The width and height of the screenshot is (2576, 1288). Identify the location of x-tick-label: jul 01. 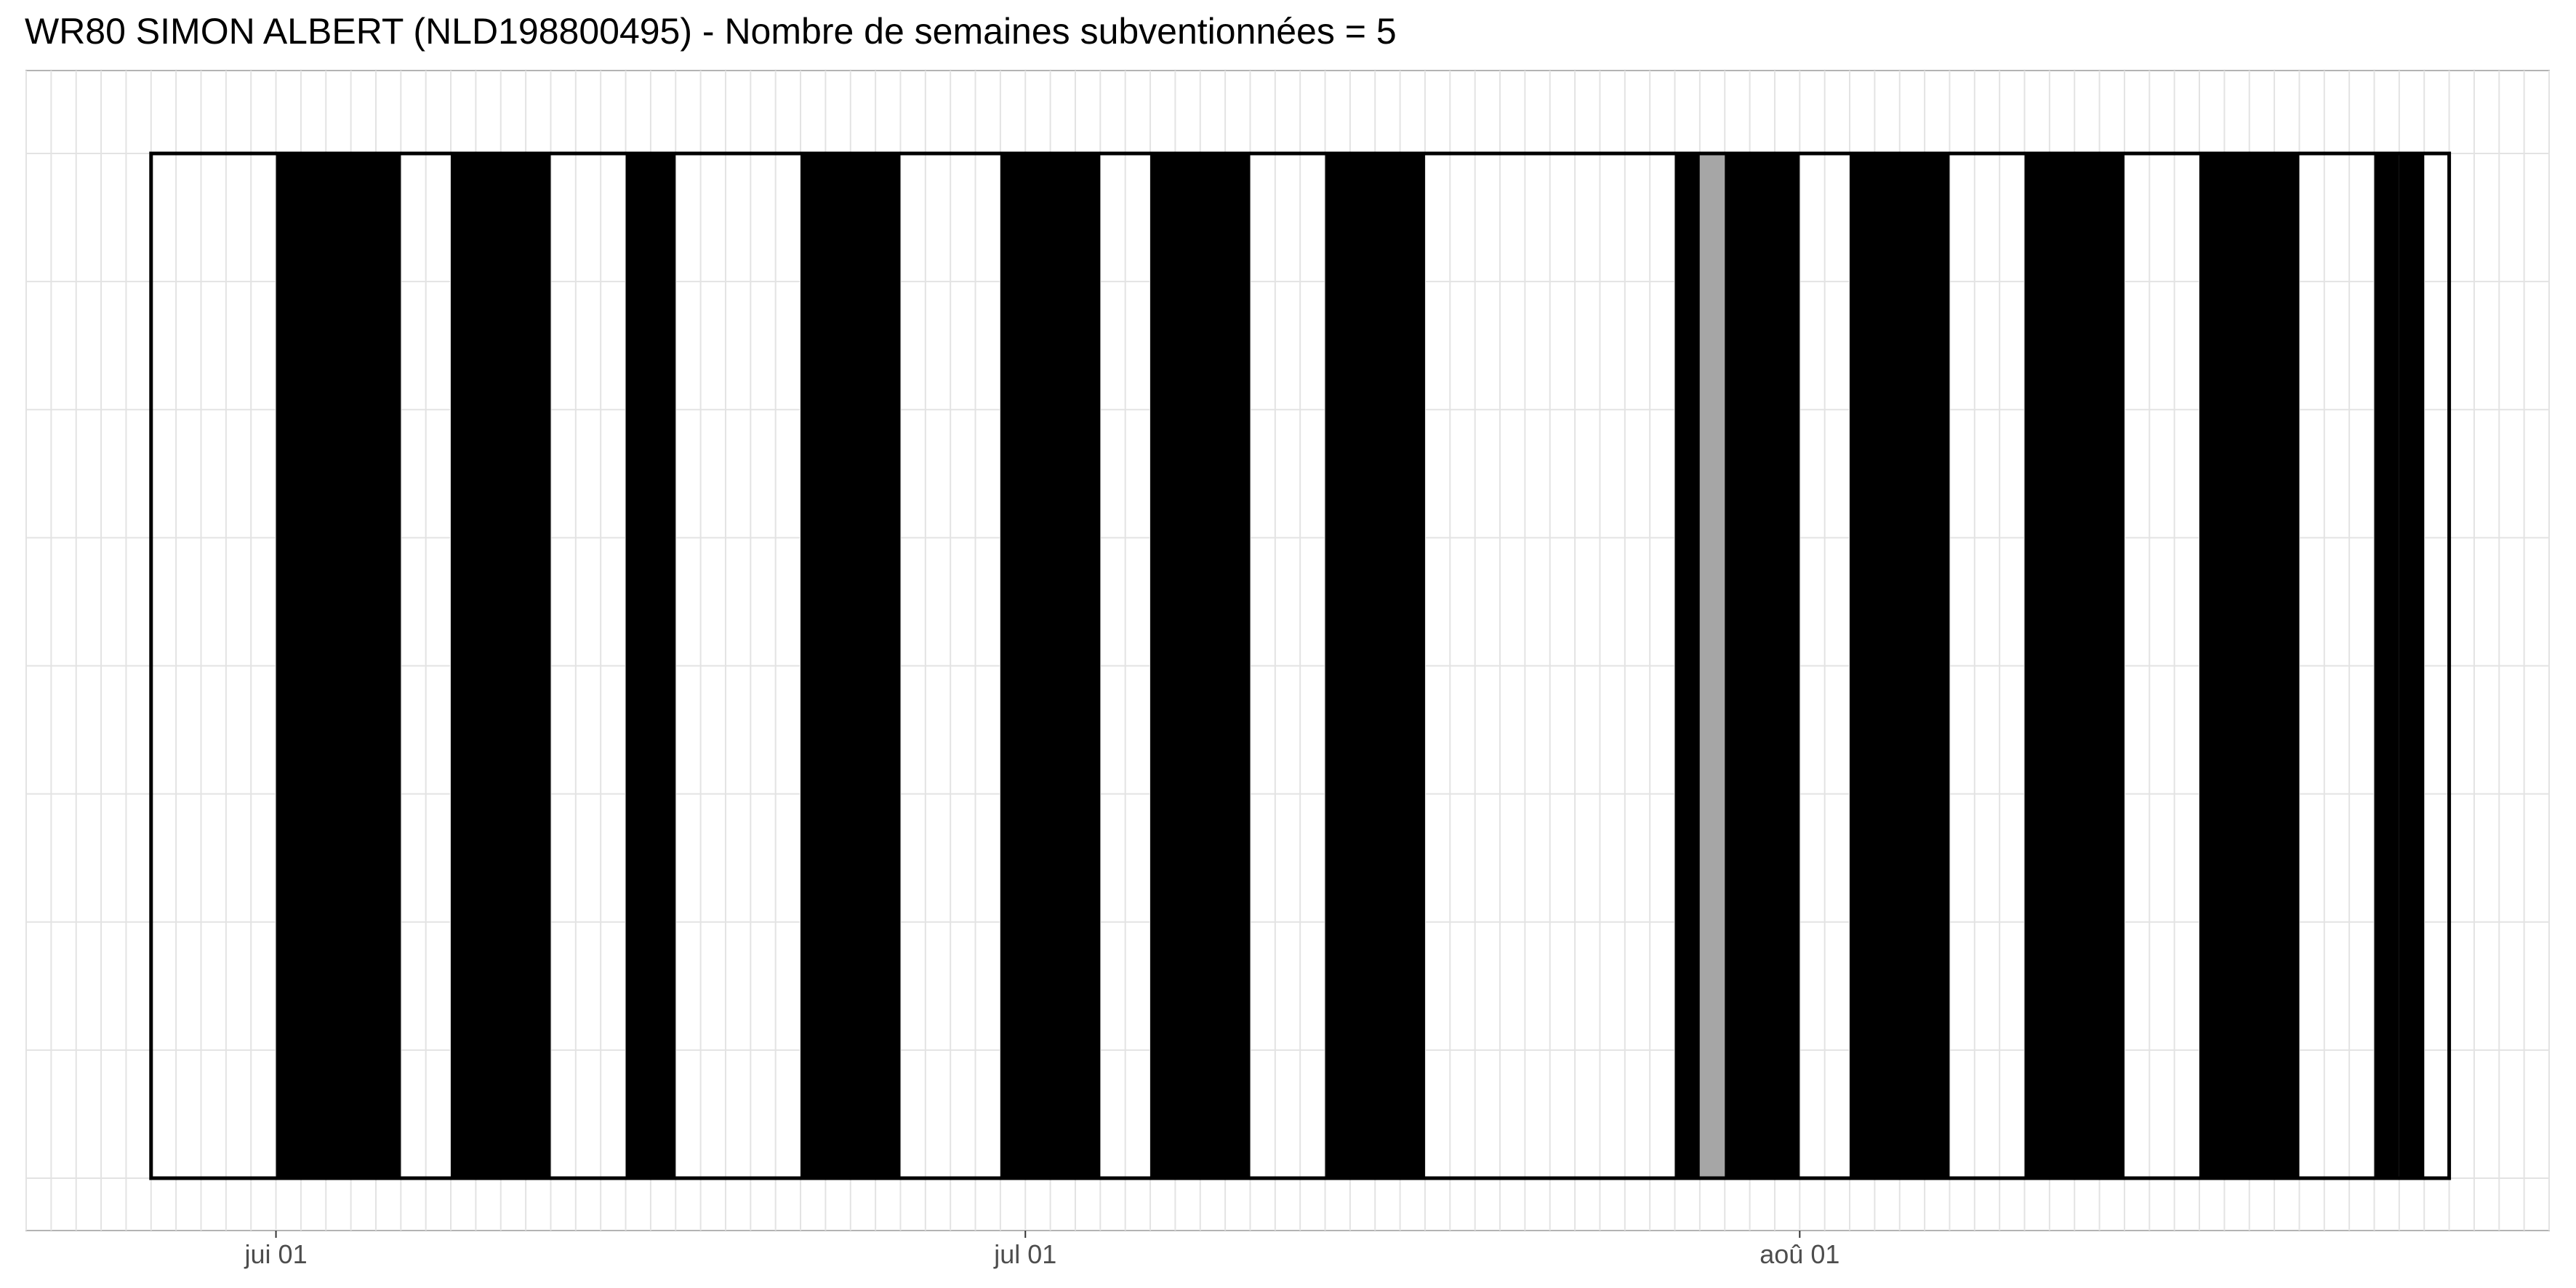
(1024, 1254).